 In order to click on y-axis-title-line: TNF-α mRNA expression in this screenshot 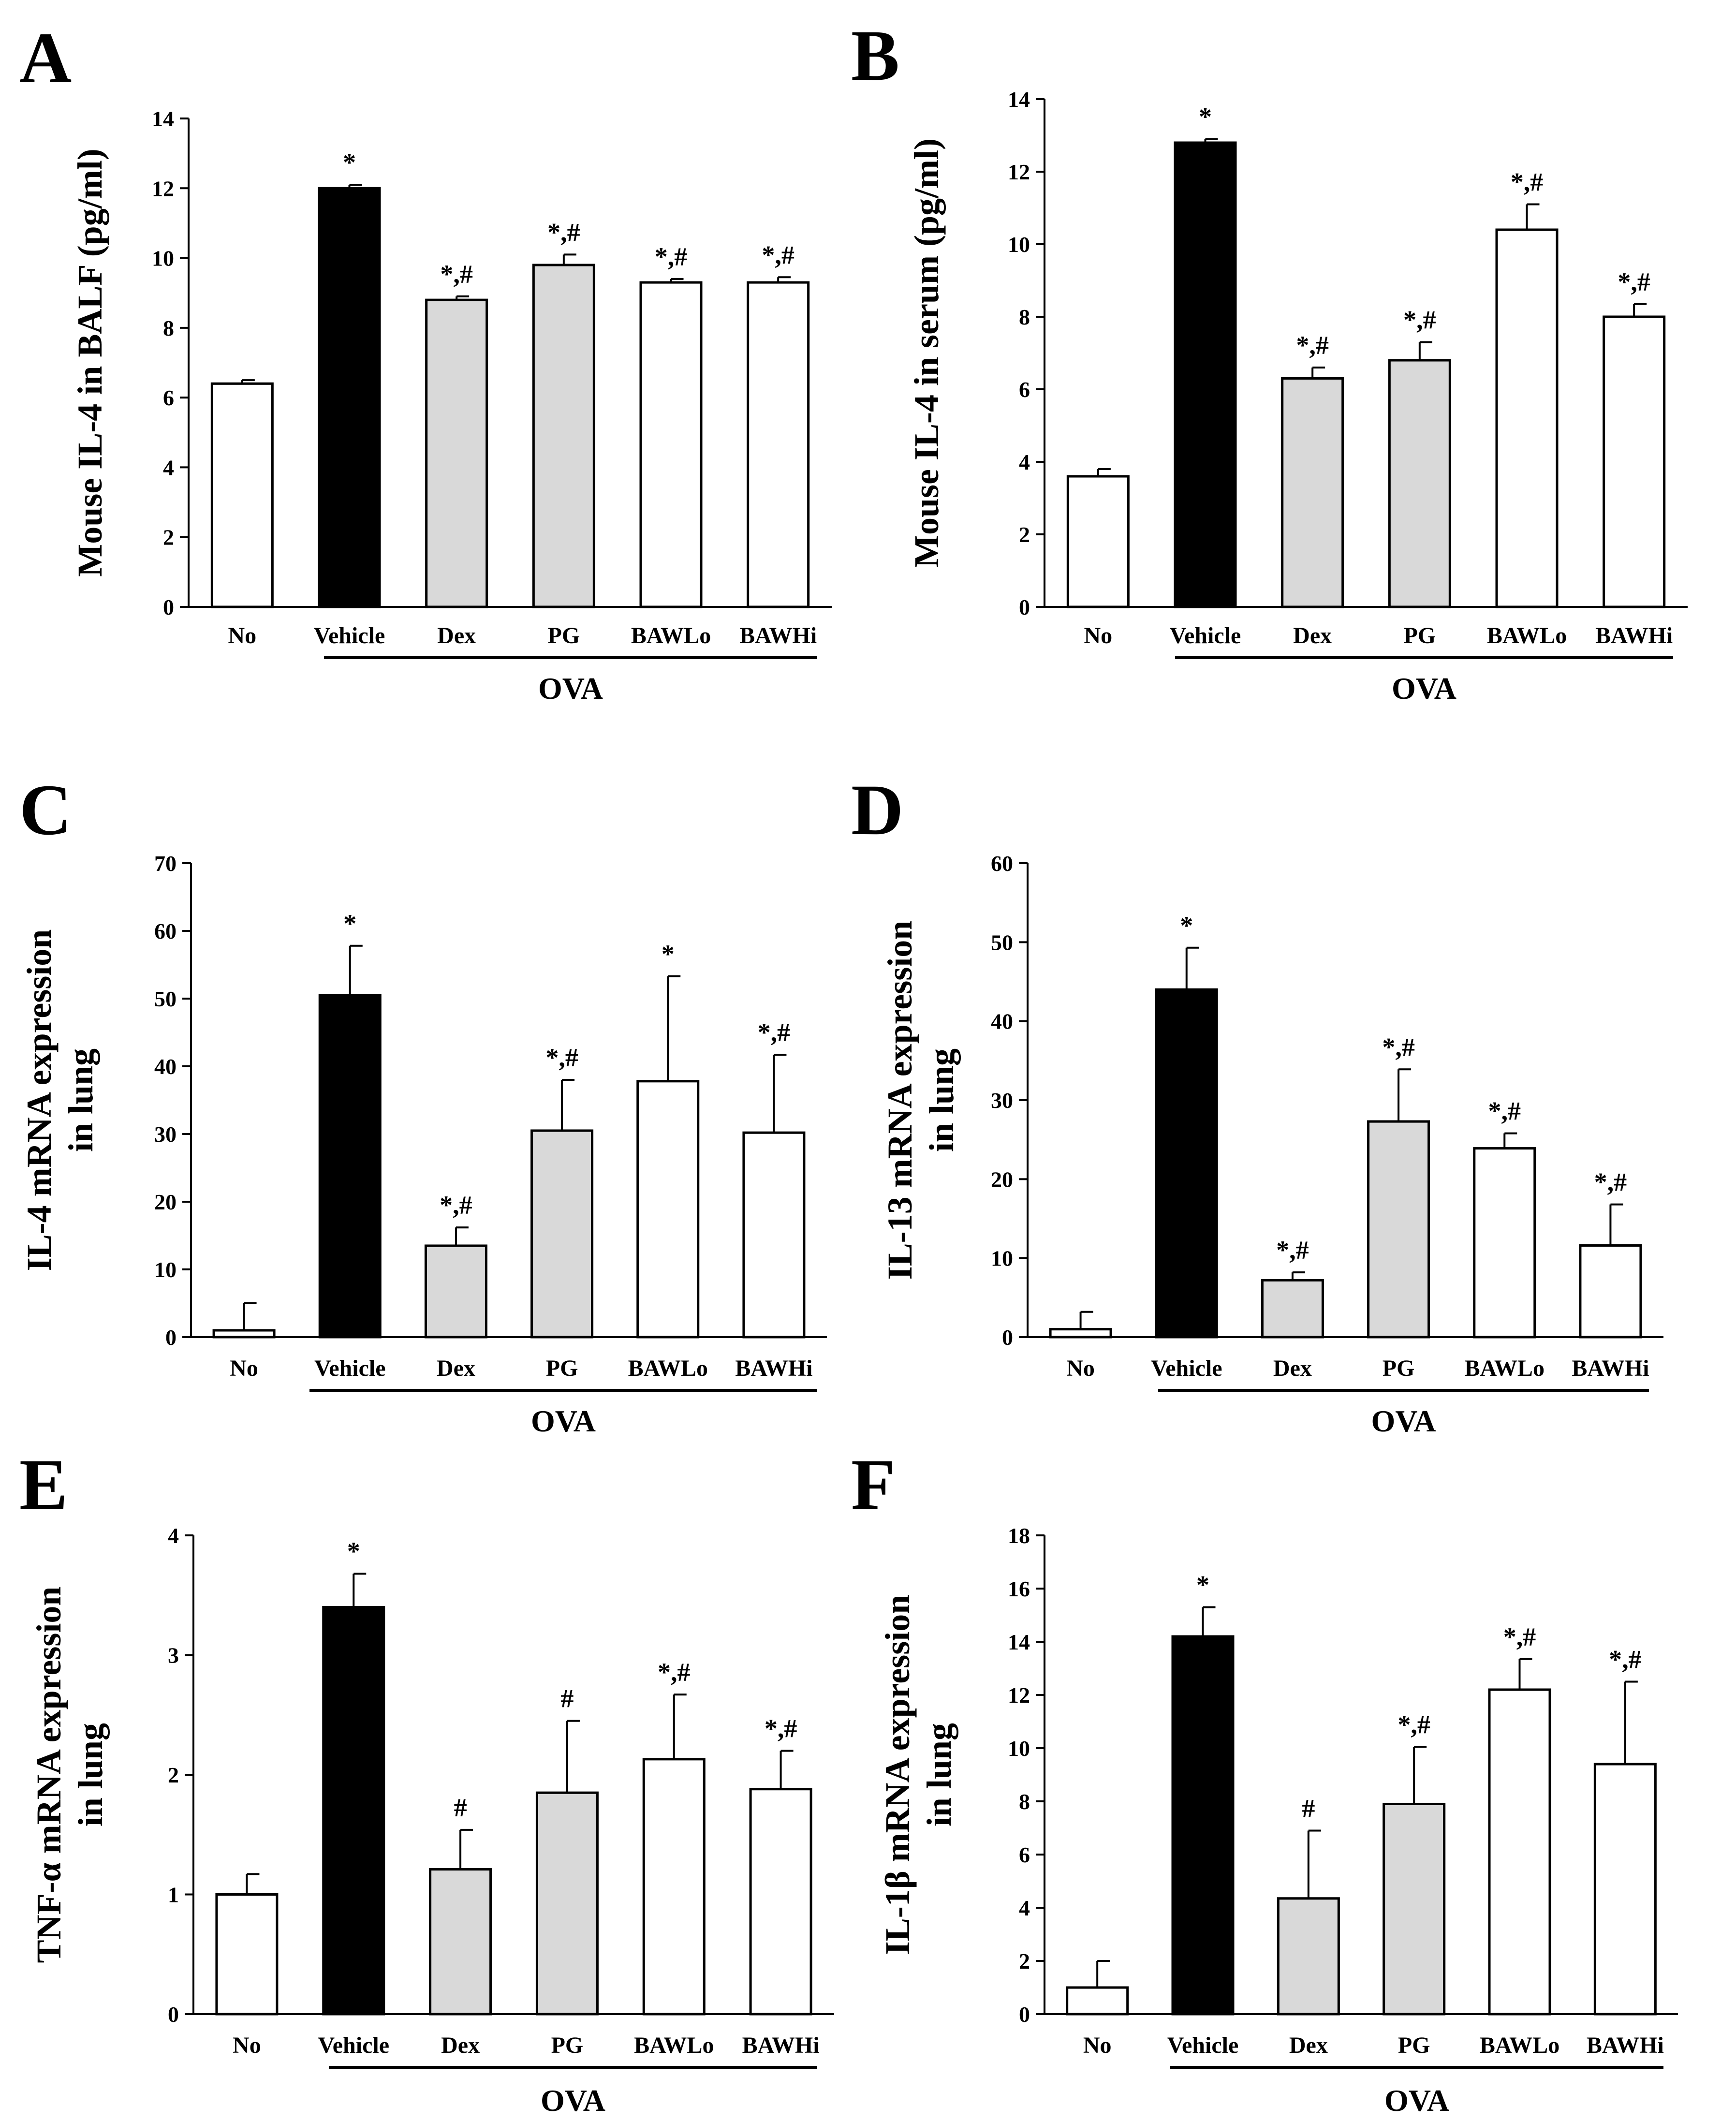, I will do `click(48, 1775)`.